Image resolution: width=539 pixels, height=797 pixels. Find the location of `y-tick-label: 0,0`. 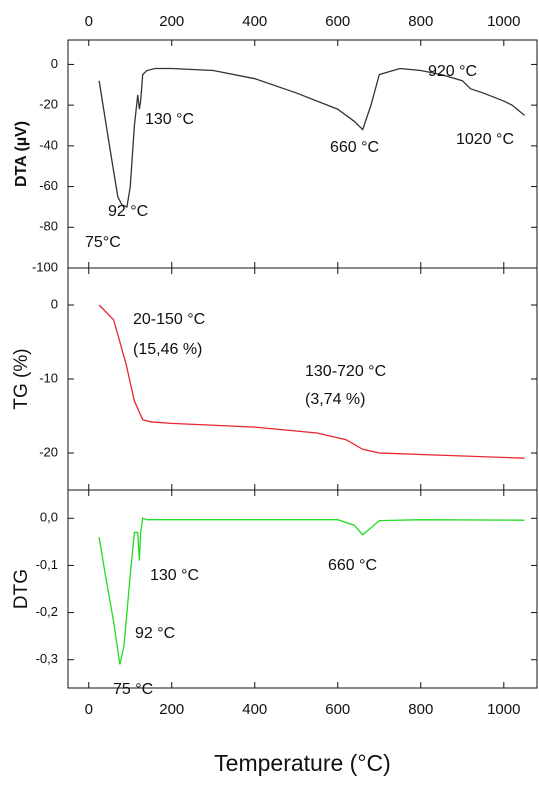

y-tick-label: 0,0 is located at coordinates (49, 517).